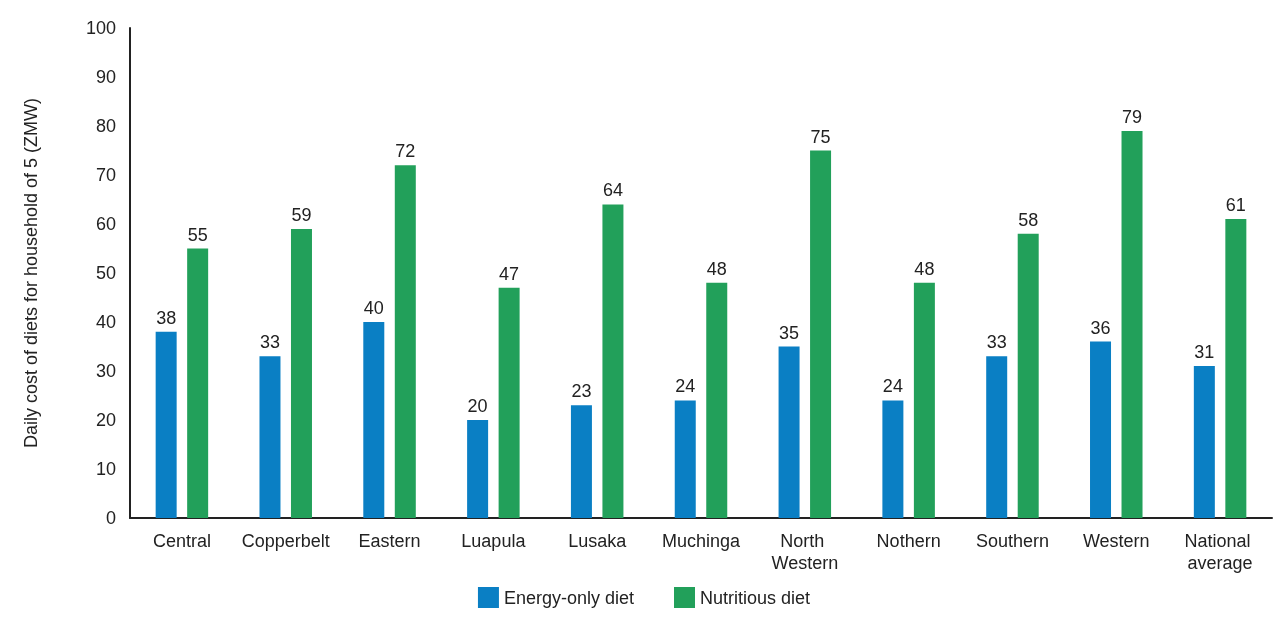 This screenshot has width=1288, height=621. What do you see at coordinates (373, 308) in the screenshot?
I see `data-label: 40` at bounding box center [373, 308].